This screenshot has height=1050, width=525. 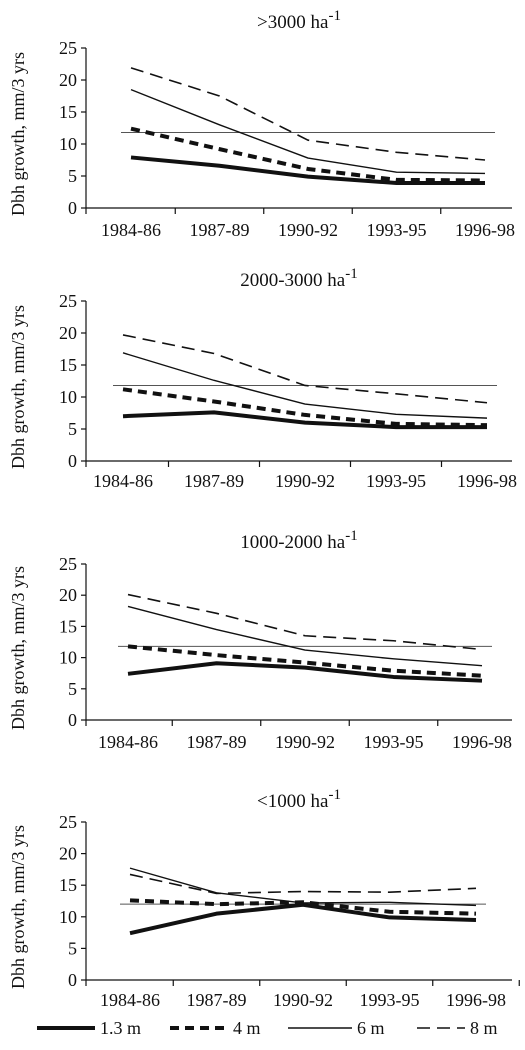 What do you see at coordinates (293, 801) in the screenshot?
I see `panel-title-text: <1000 ha` at bounding box center [293, 801].